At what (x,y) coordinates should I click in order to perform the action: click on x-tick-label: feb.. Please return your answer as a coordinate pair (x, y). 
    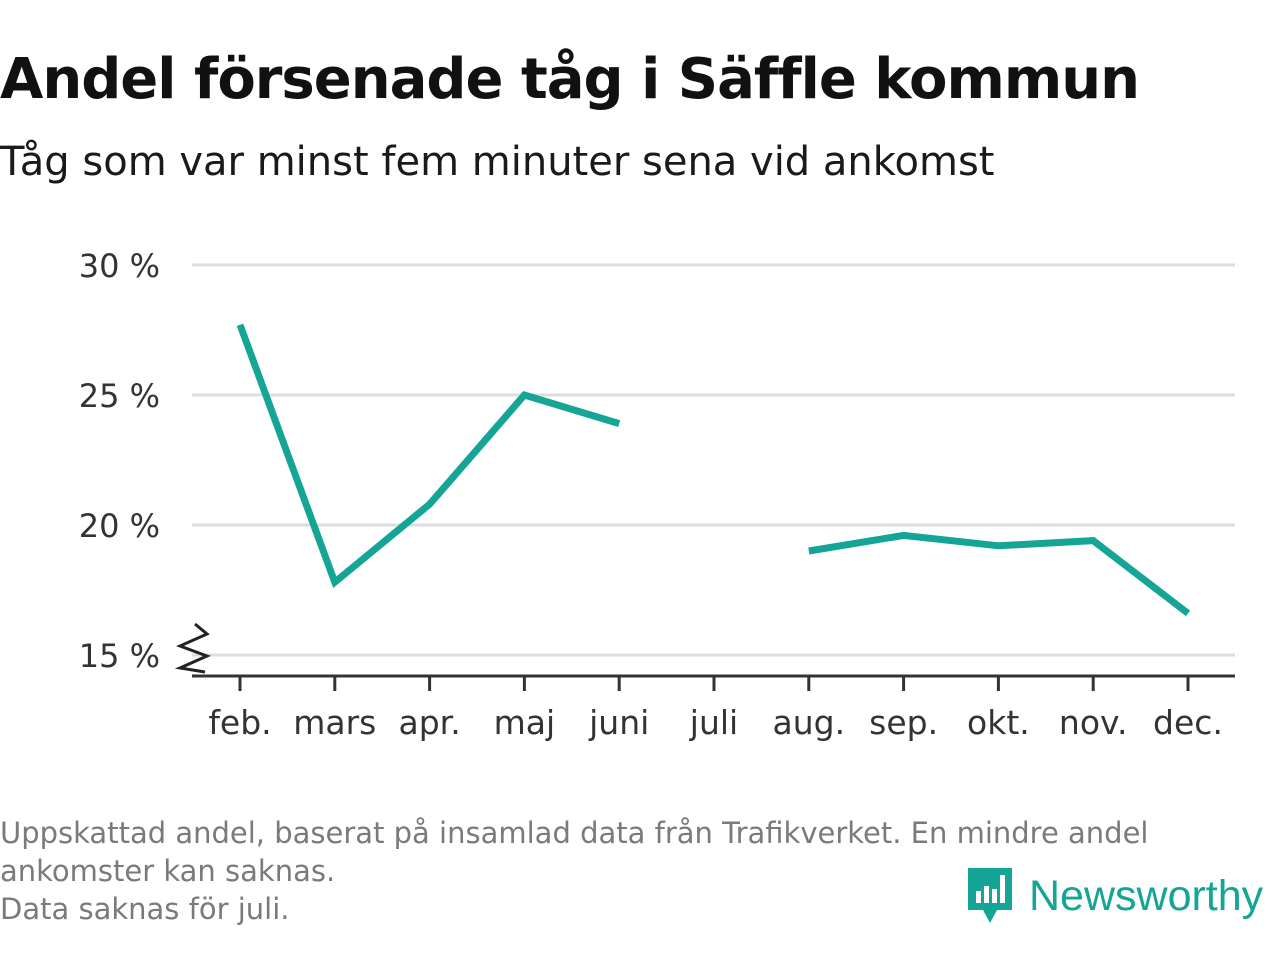
    Looking at the image, I should click on (239, 722).